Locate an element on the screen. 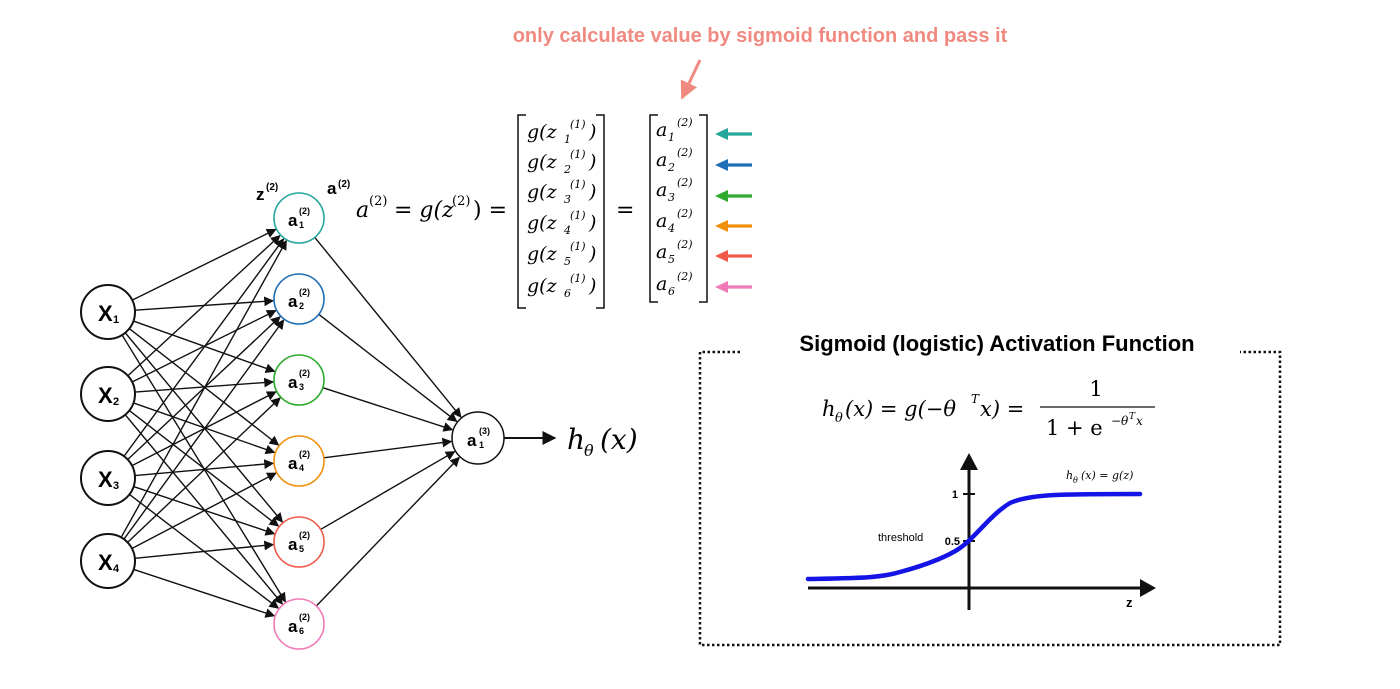 This screenshot has height=689, width=1400. hypothesis-h: h is located at coordinates (576, 439).